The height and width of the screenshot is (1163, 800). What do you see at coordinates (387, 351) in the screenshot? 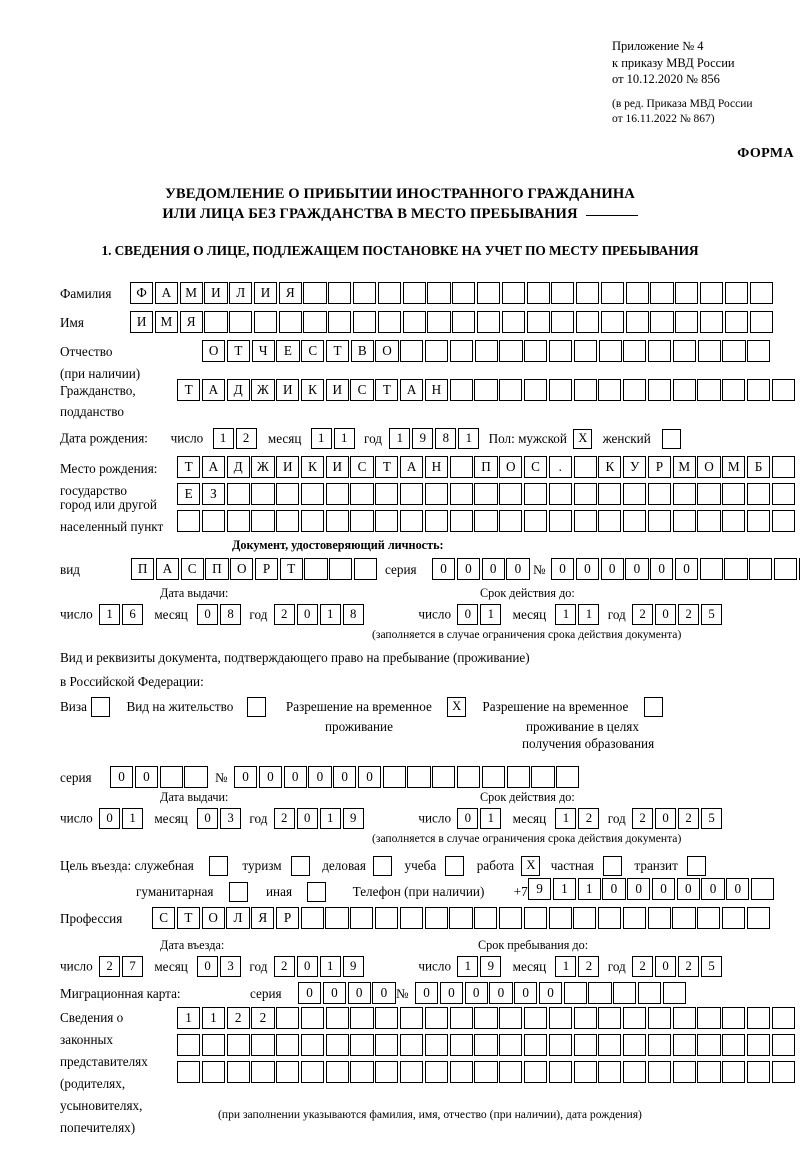
I see `patronymic-cell-8: О` at bounding box center [387, 351].